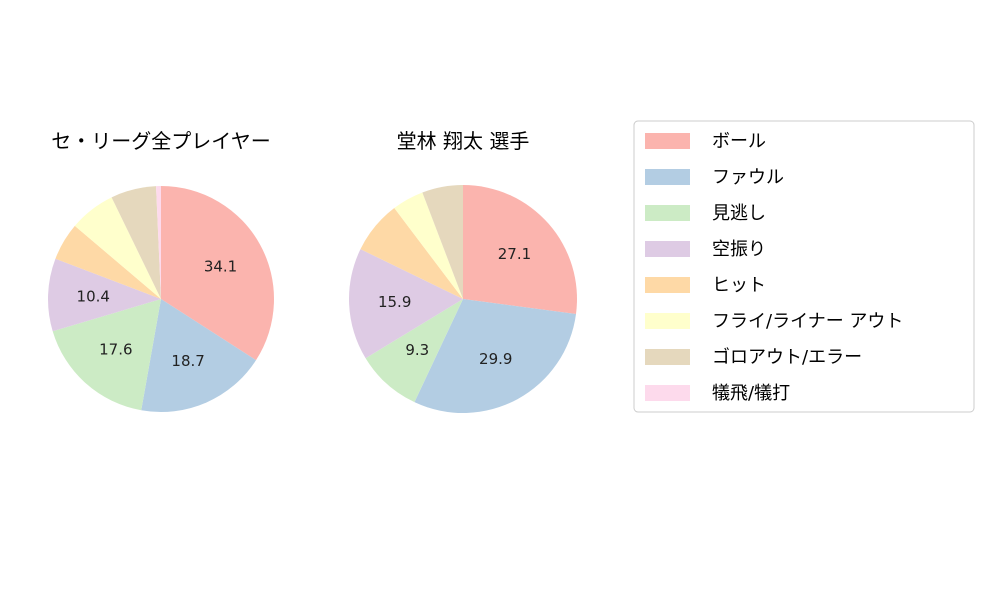  I want to click on legend-label: 空振り, so click(739, 249).